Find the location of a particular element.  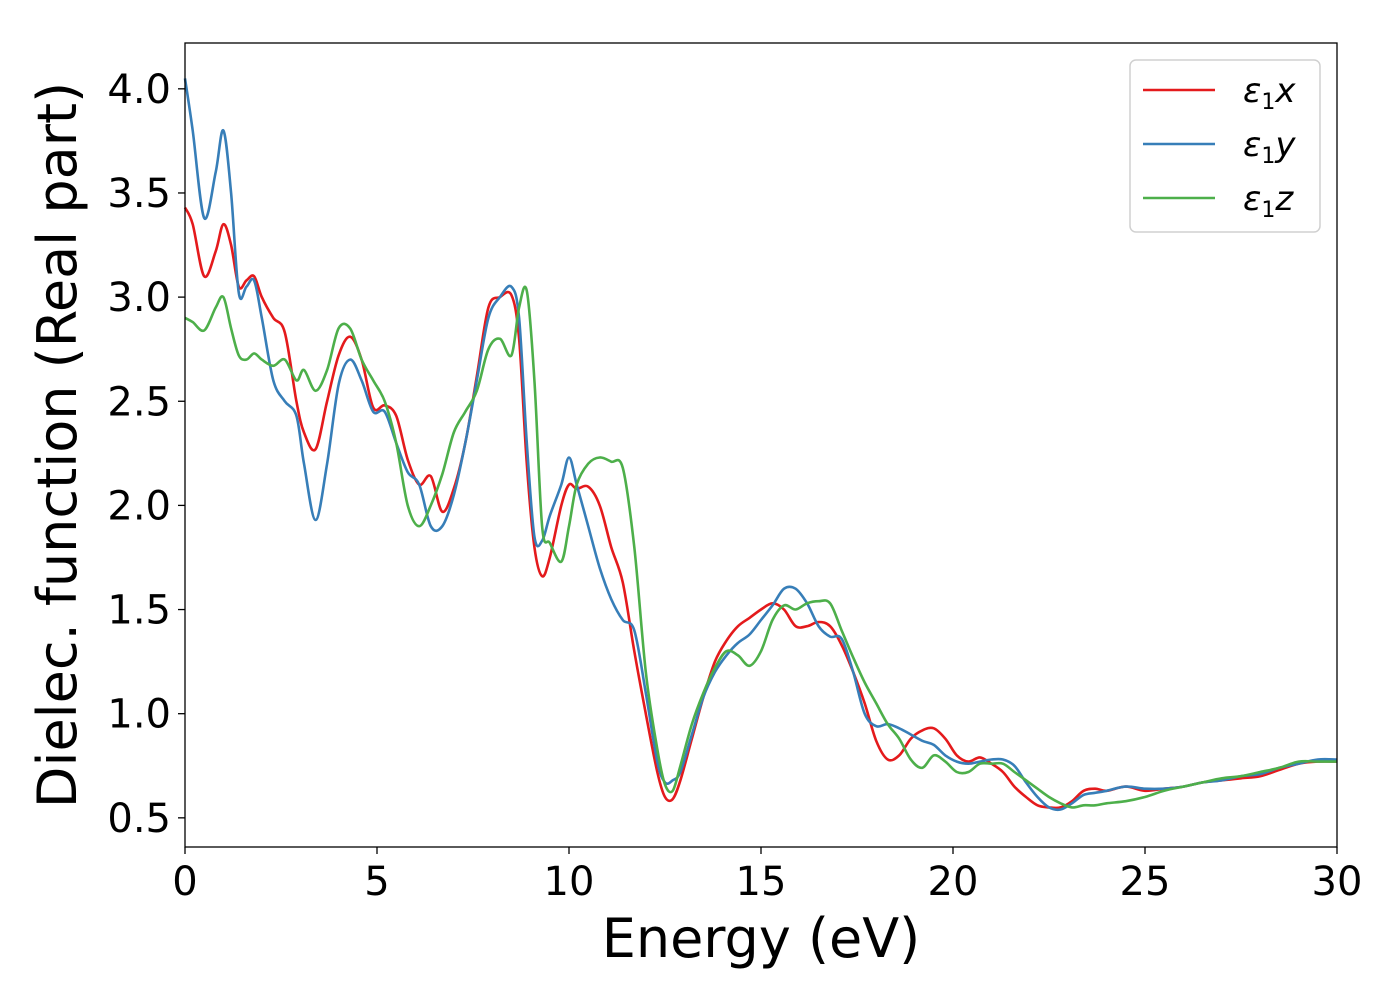

x-tick-label: 10 is located at coordinates (569, 882).